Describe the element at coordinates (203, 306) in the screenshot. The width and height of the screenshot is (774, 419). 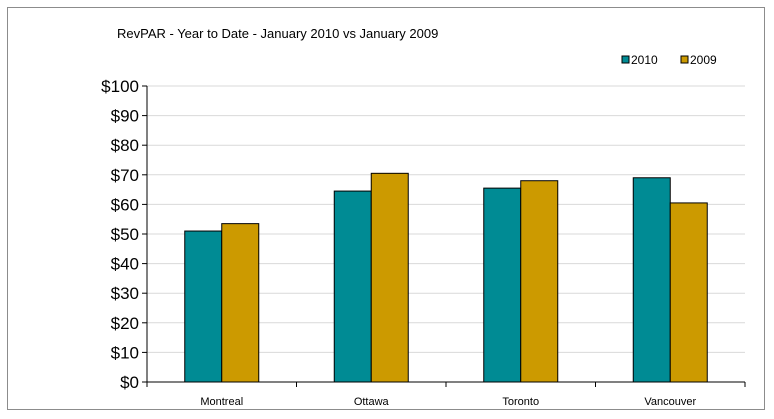
I see `bar-montreal-2010` at that location.